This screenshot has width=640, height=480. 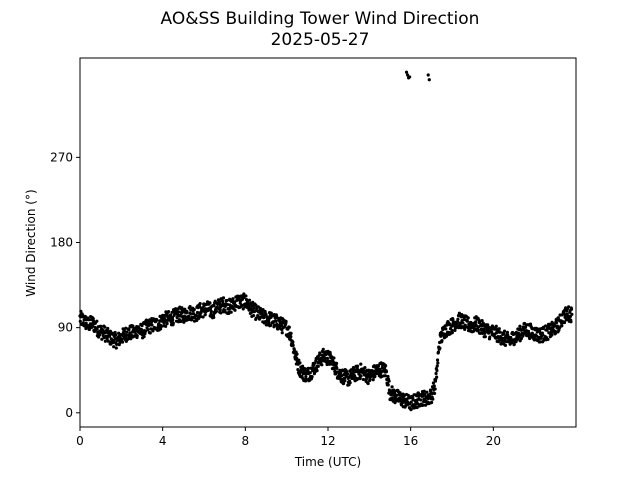 I want to click on x-tick-label: 12, so click(x=327, y=441).